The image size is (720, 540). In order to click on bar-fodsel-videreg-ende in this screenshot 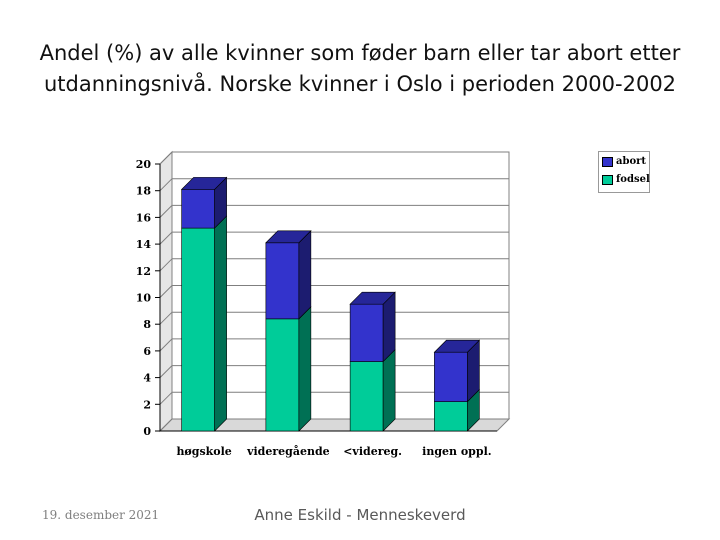, I will do `click(282, 375)`.